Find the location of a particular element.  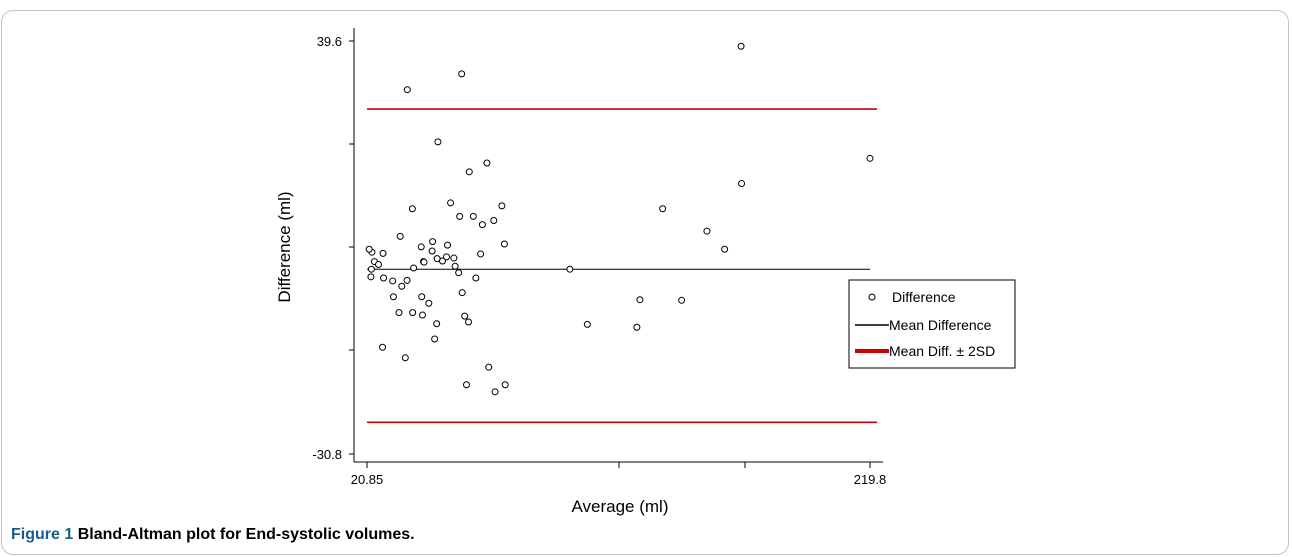

x-ticks is located at coordinates (618, 465).